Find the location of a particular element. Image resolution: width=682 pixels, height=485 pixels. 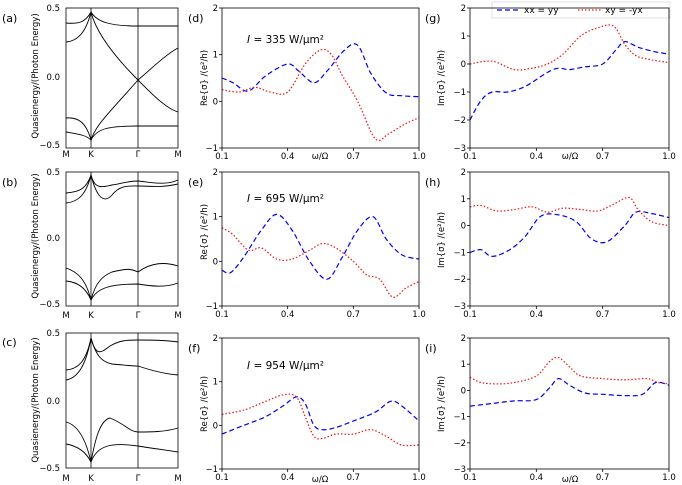

panel-i-frame is located at coordinates (569, 403).